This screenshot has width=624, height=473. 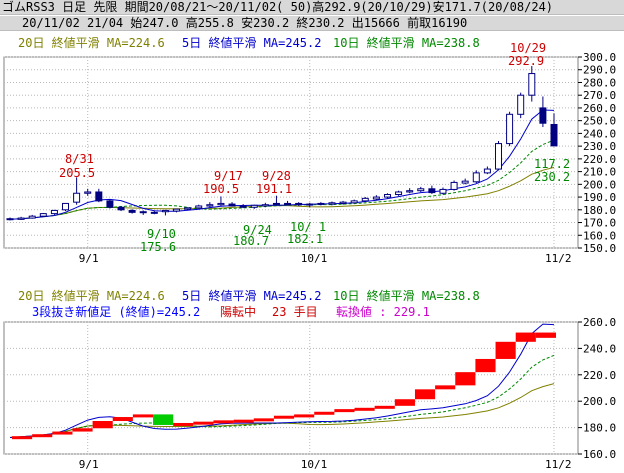 What do you see at coordinates (314, 258) in the screenshot?
I see `top-x-tick-label: 10/1` at bounding box center [314, 258].